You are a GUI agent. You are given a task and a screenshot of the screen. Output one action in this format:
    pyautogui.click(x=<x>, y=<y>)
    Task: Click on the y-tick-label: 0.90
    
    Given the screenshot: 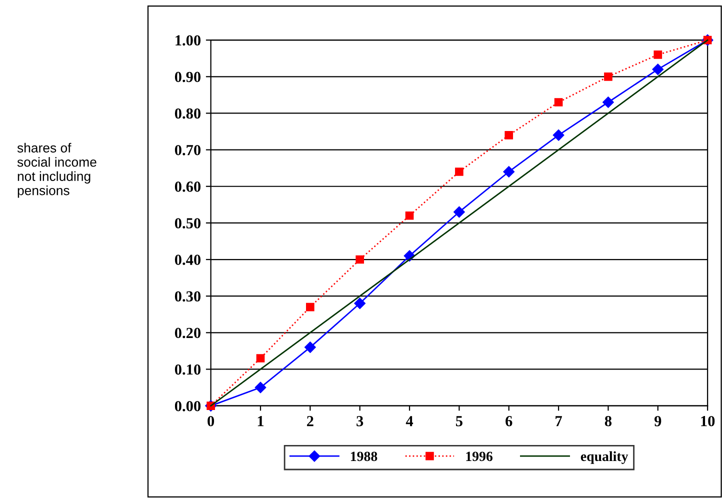 What is the action you would take?
    pyautogui.click(x=187, y=77)
    